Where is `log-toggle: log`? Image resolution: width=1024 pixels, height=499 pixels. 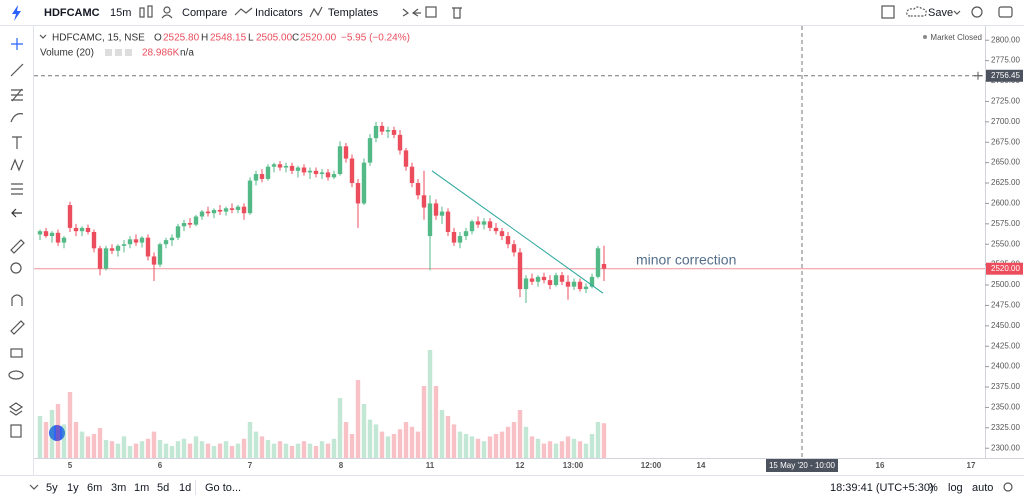
log-toggle: log is located at coordinates (955, 488).